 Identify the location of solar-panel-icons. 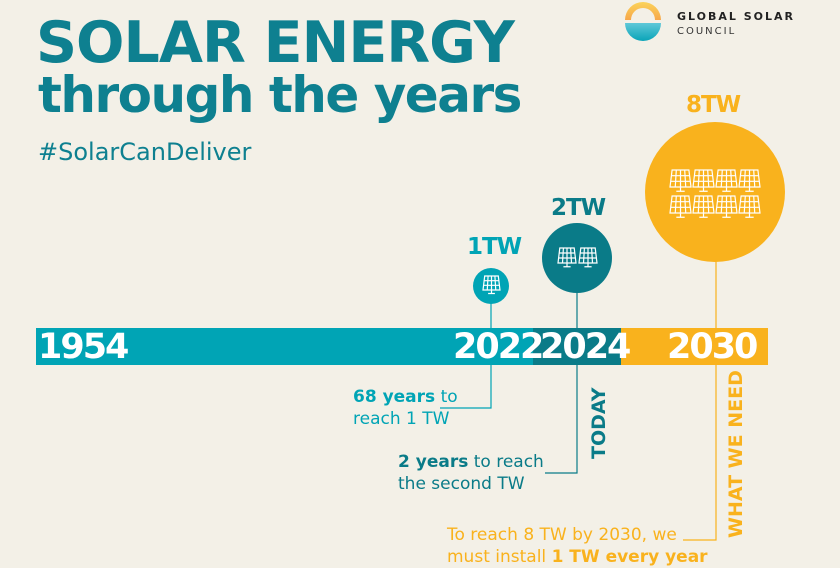
(621, 232).